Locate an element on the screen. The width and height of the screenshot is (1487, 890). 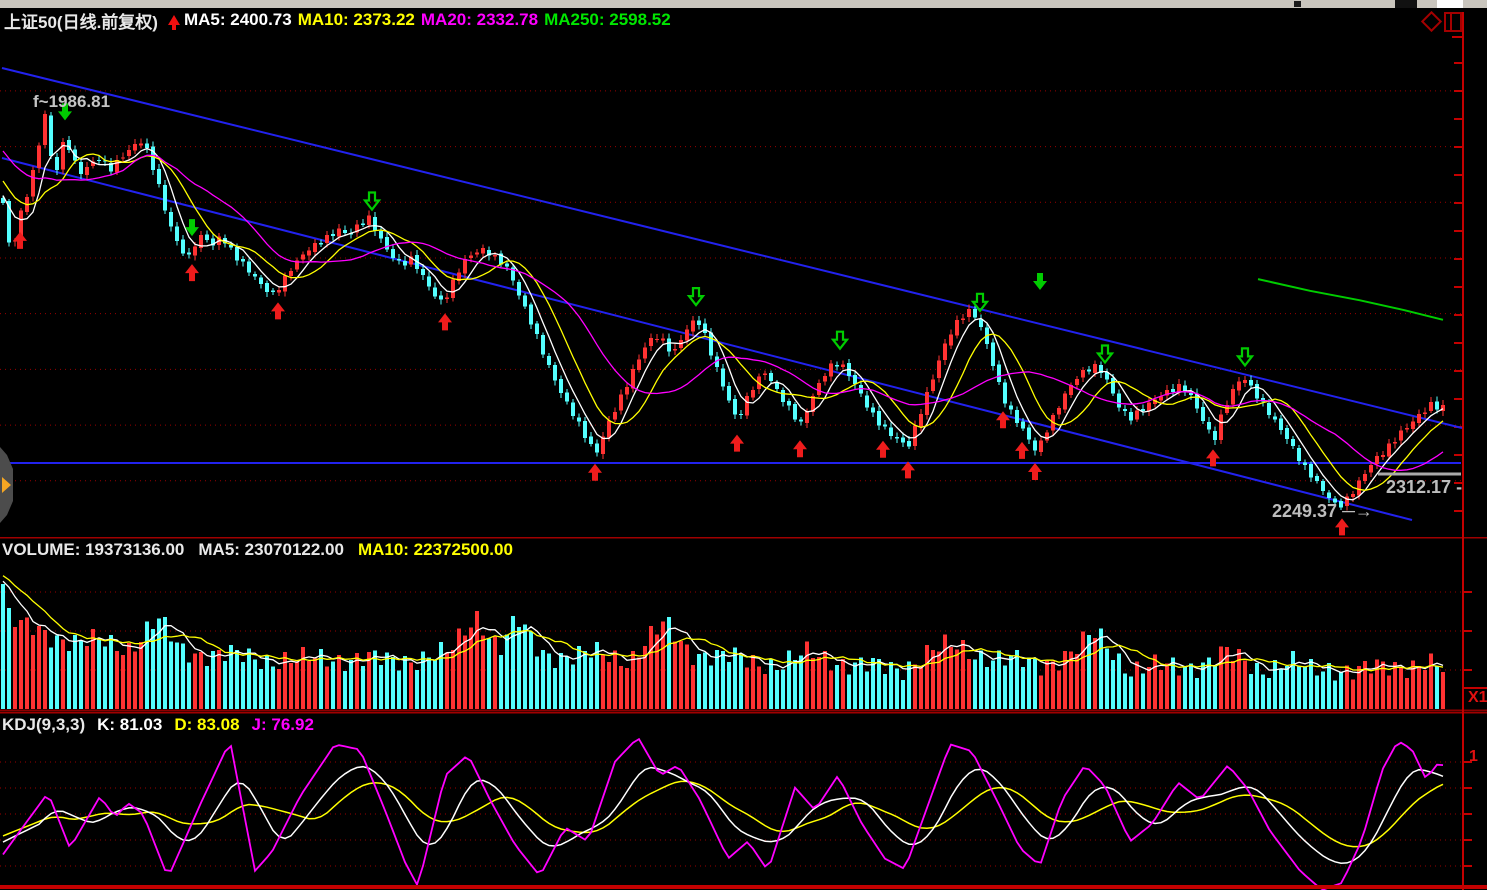
symbol-title: 上证50(日线.前复权) is located at coordinates (81, 22).